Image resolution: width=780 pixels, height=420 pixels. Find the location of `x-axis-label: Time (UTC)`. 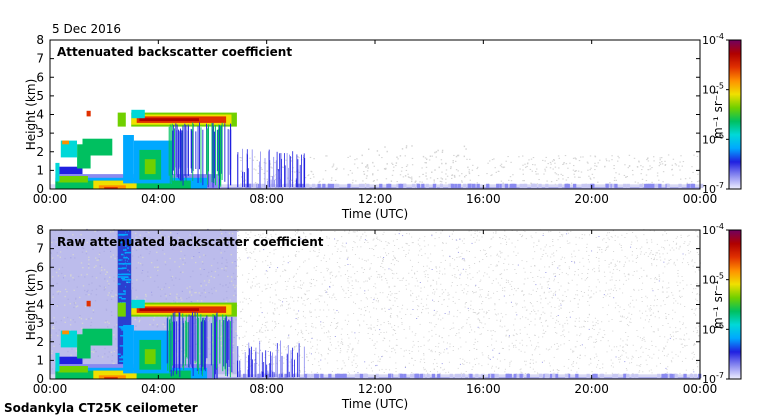

x-axis-label: Time (UTC) is located at coordinates (374, 404).